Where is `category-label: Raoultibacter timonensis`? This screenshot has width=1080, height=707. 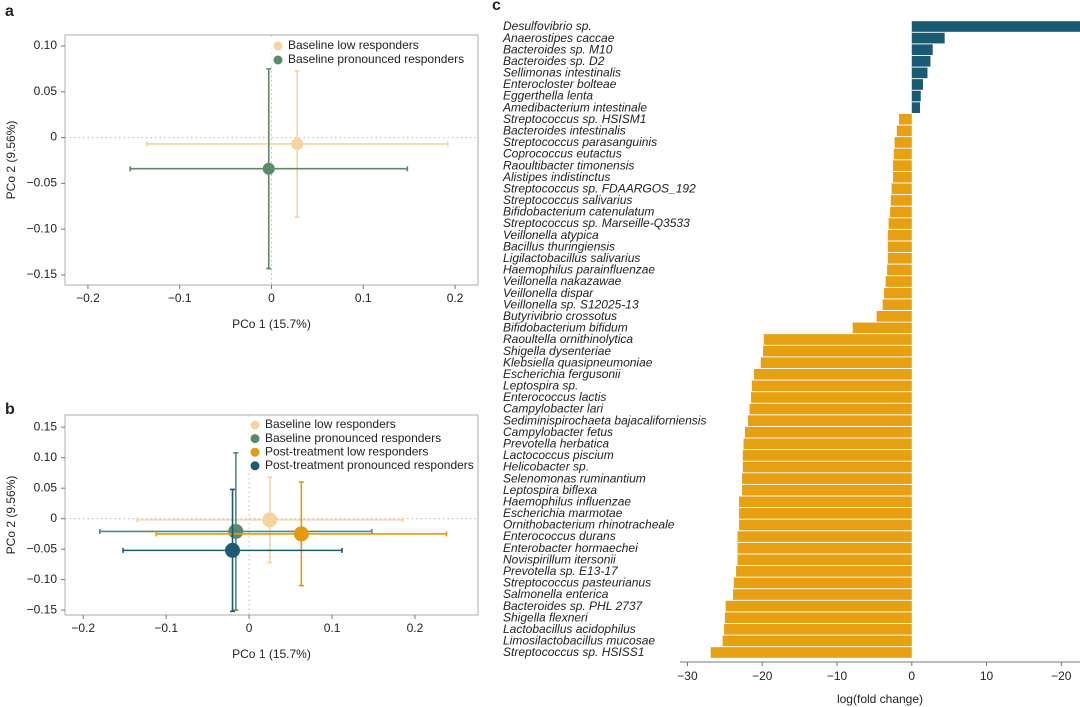
category-label: Raoultibacter timonensis is located at coordinates (568, 165).